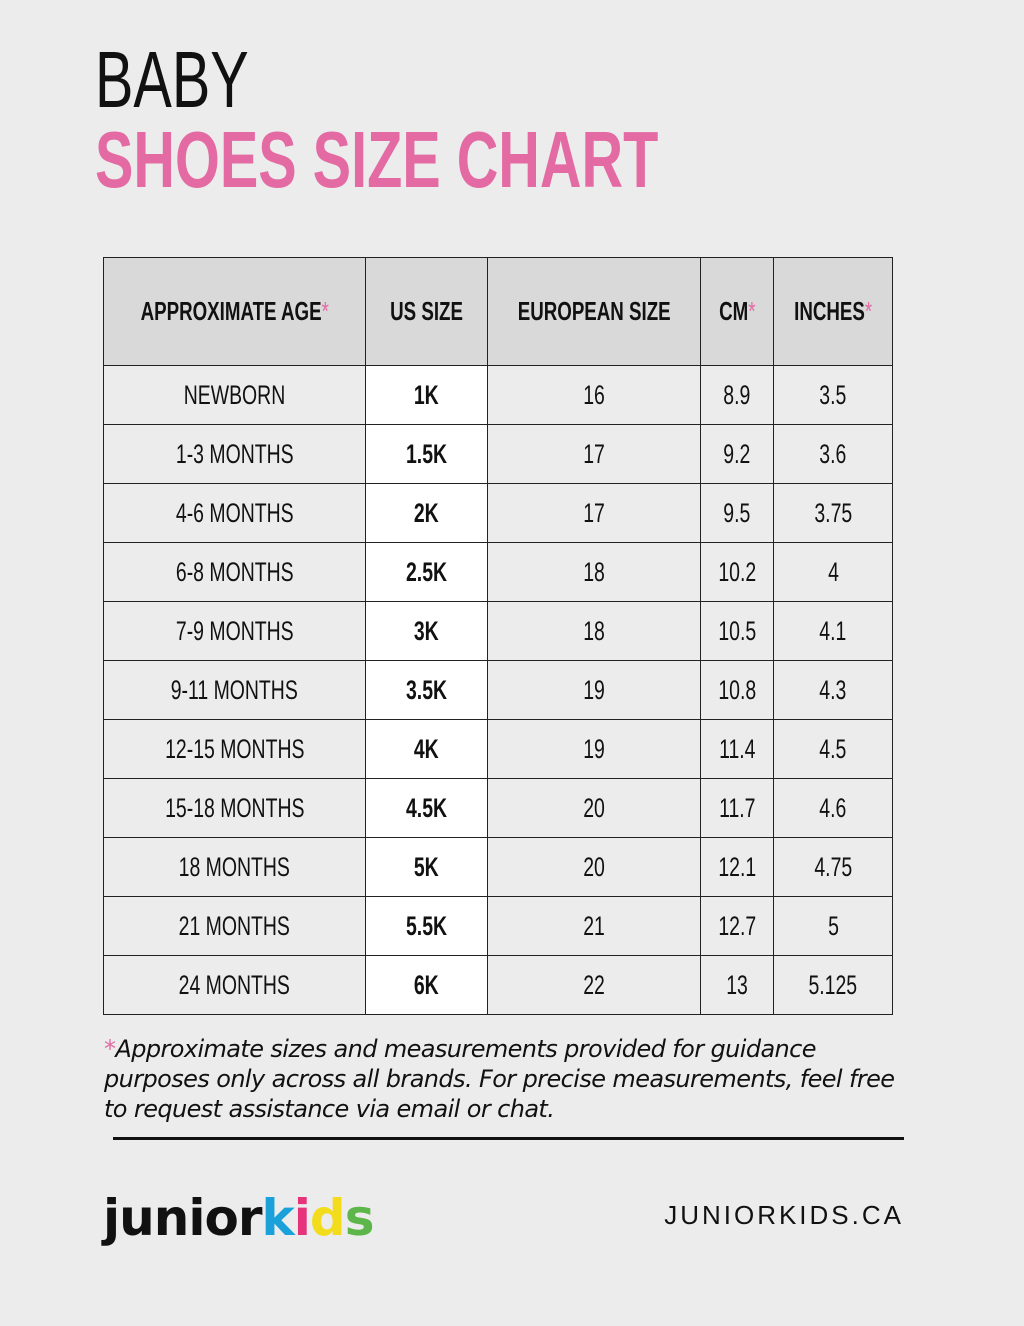  What do you see at coordinates (784, 1215) in the screenshot?
I see `website-link: JUNIORKIDS.CA` at bounding box center [784, 1215].